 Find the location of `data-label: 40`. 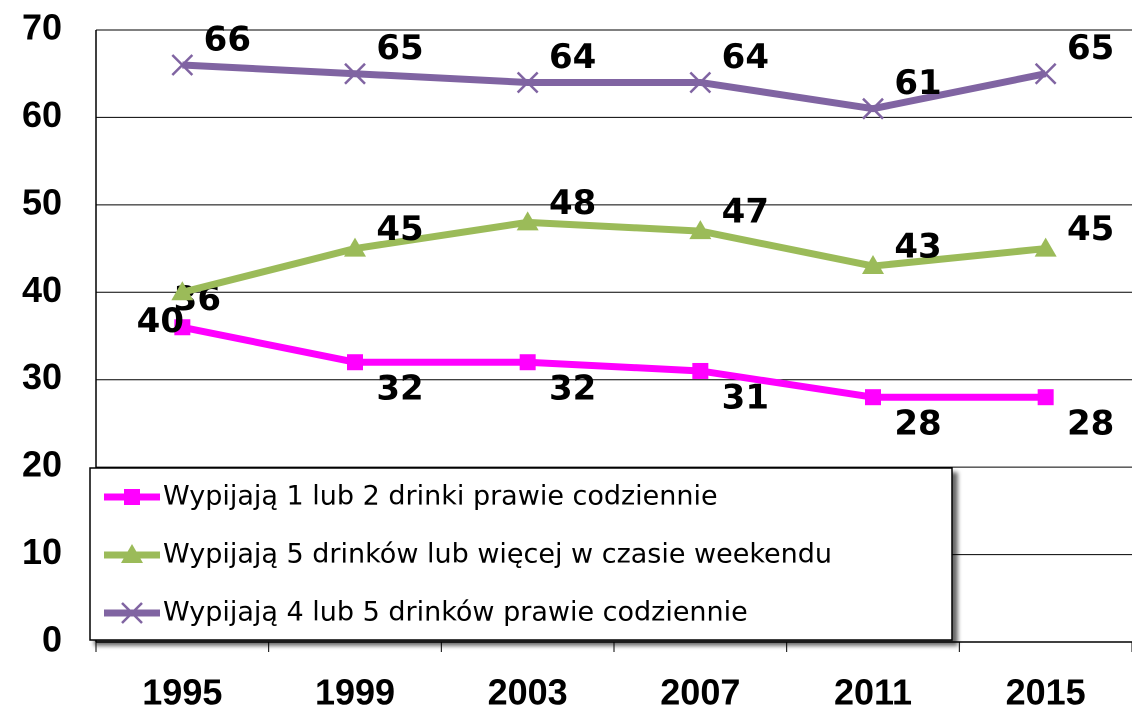

data-label: 40 is located at coordinates (160, 321).